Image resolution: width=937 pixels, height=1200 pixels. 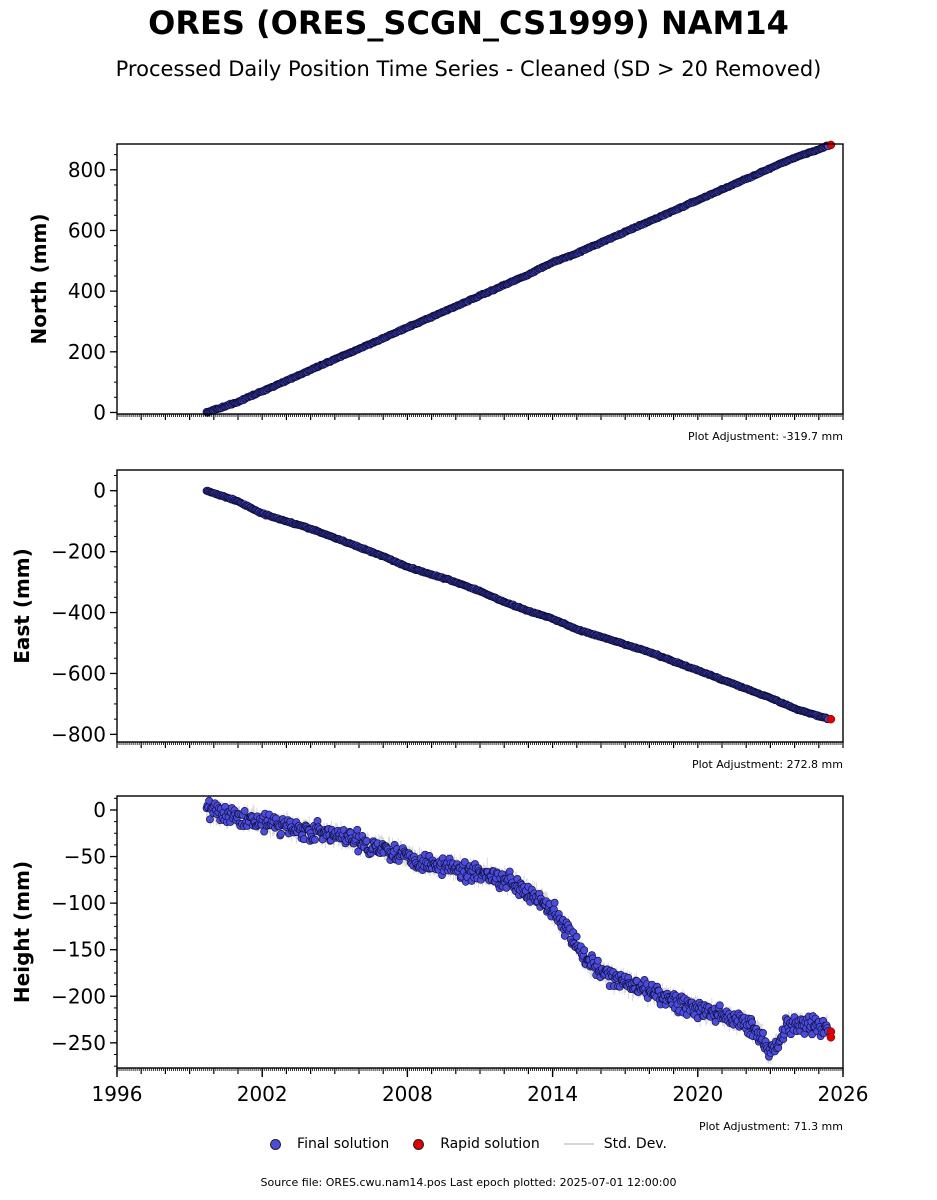 What do you see at coordinates (78, 673) in the screenshot?
I see `y-tick-label: −600` at bounding box center [78, 673].